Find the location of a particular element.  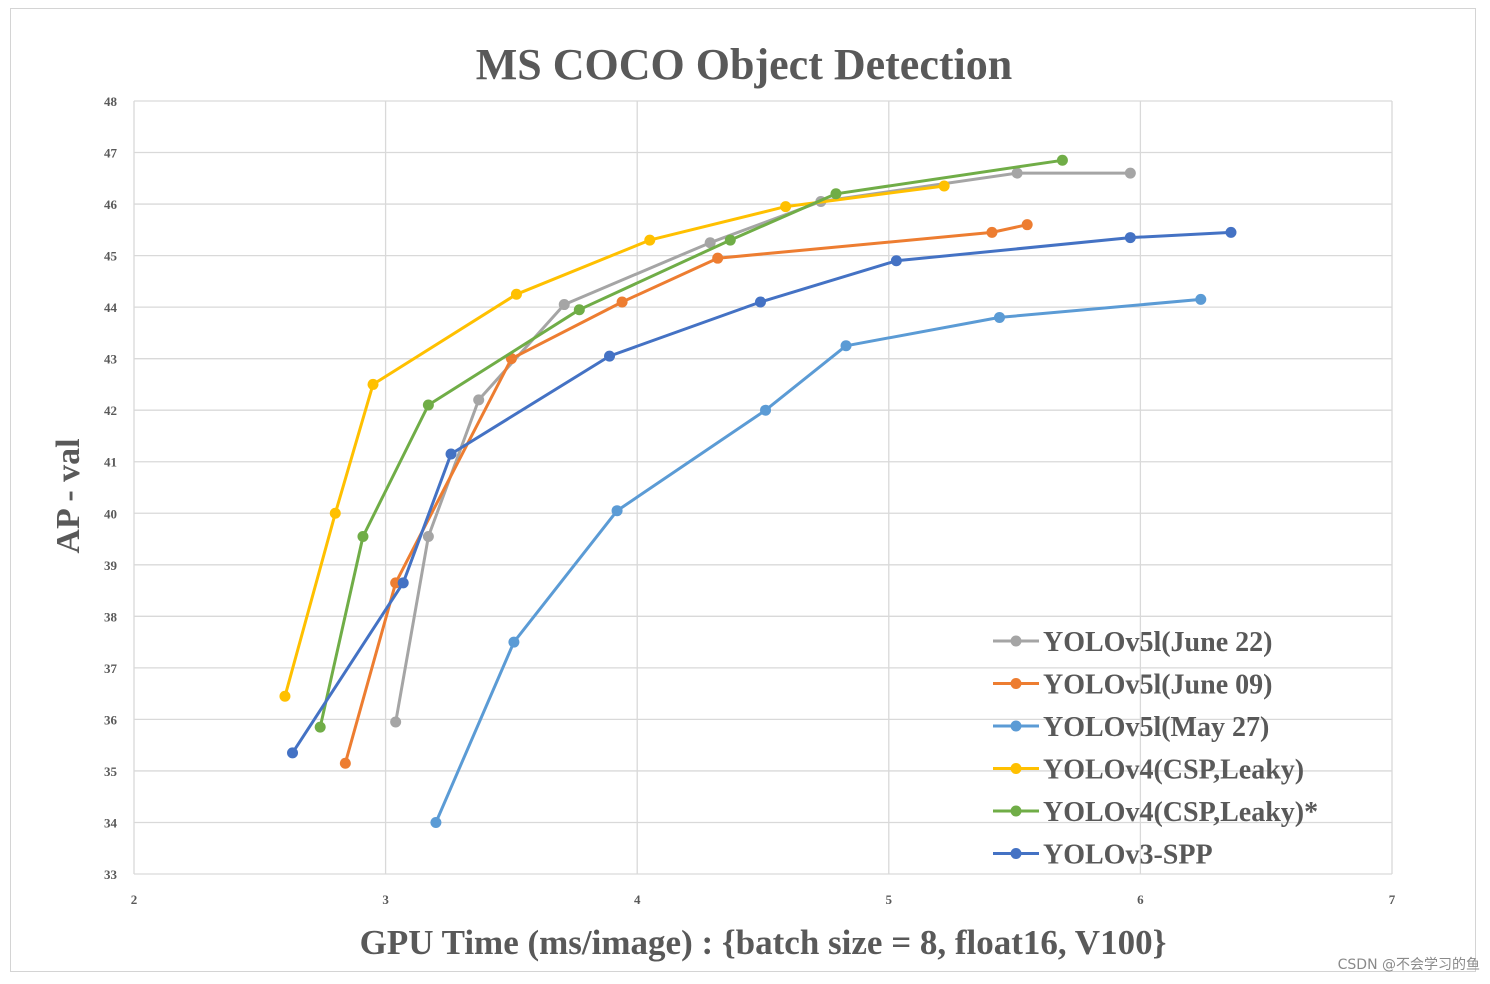

legend-label: YOLOv4(CSP,Leaky) is located at coordinates (1173, 770).